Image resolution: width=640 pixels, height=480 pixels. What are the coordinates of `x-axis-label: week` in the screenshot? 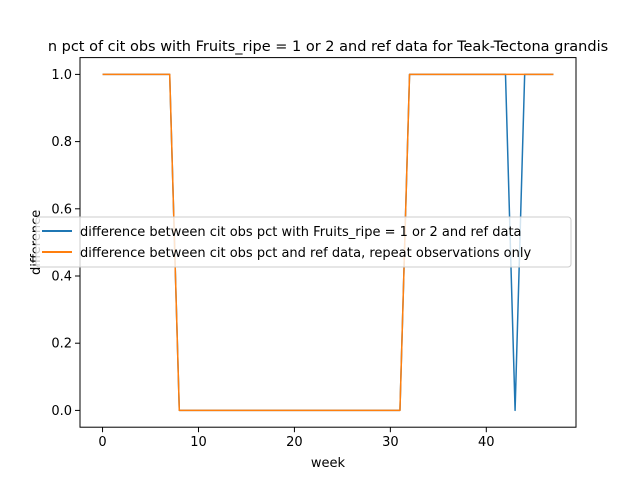 It's located at (328, 463).